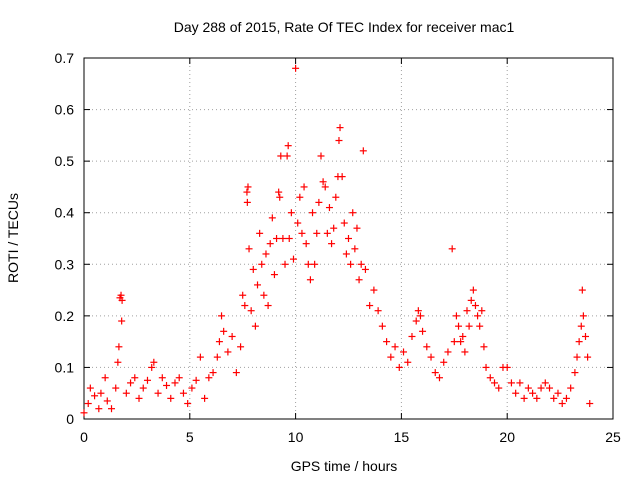 The image size is (640, 480). I want to click on x-tick-label: 15, so click(402, 437).